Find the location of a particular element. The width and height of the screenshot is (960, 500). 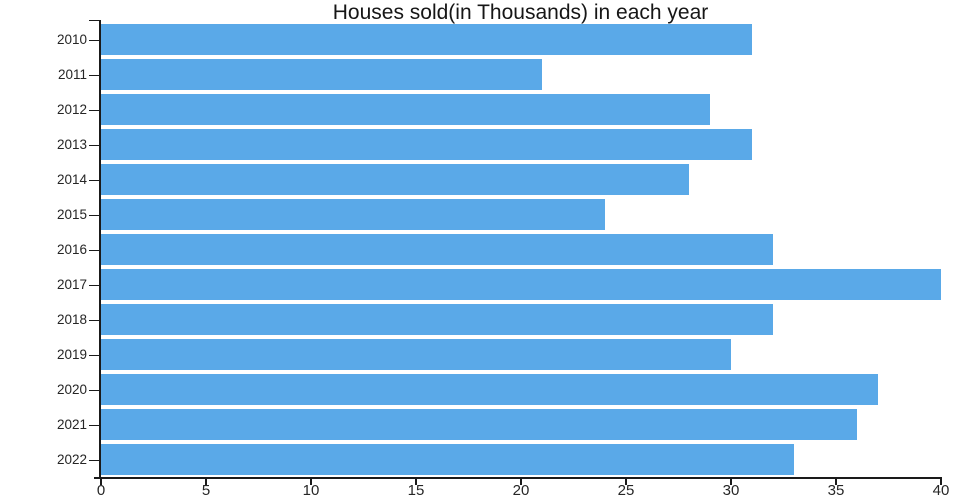

bar-2017 is located at coordinates (521, 284).